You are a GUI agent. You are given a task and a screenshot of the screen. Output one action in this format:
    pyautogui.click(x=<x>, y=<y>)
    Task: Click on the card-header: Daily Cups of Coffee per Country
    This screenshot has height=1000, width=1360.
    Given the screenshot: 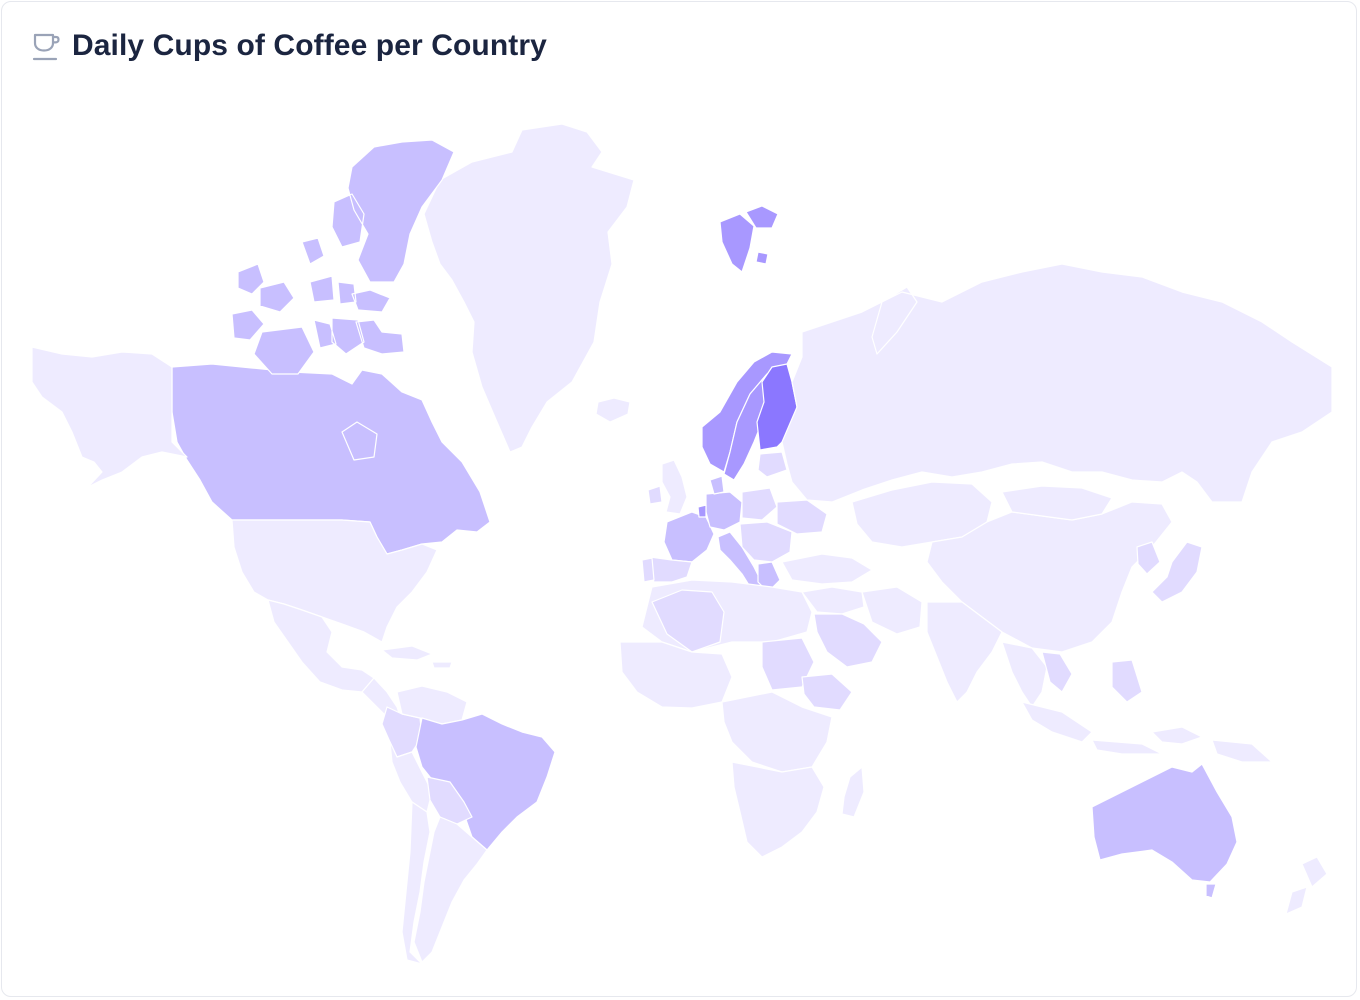 What is the action you would take?
    pyautogui.click(x=289, y=46)
    